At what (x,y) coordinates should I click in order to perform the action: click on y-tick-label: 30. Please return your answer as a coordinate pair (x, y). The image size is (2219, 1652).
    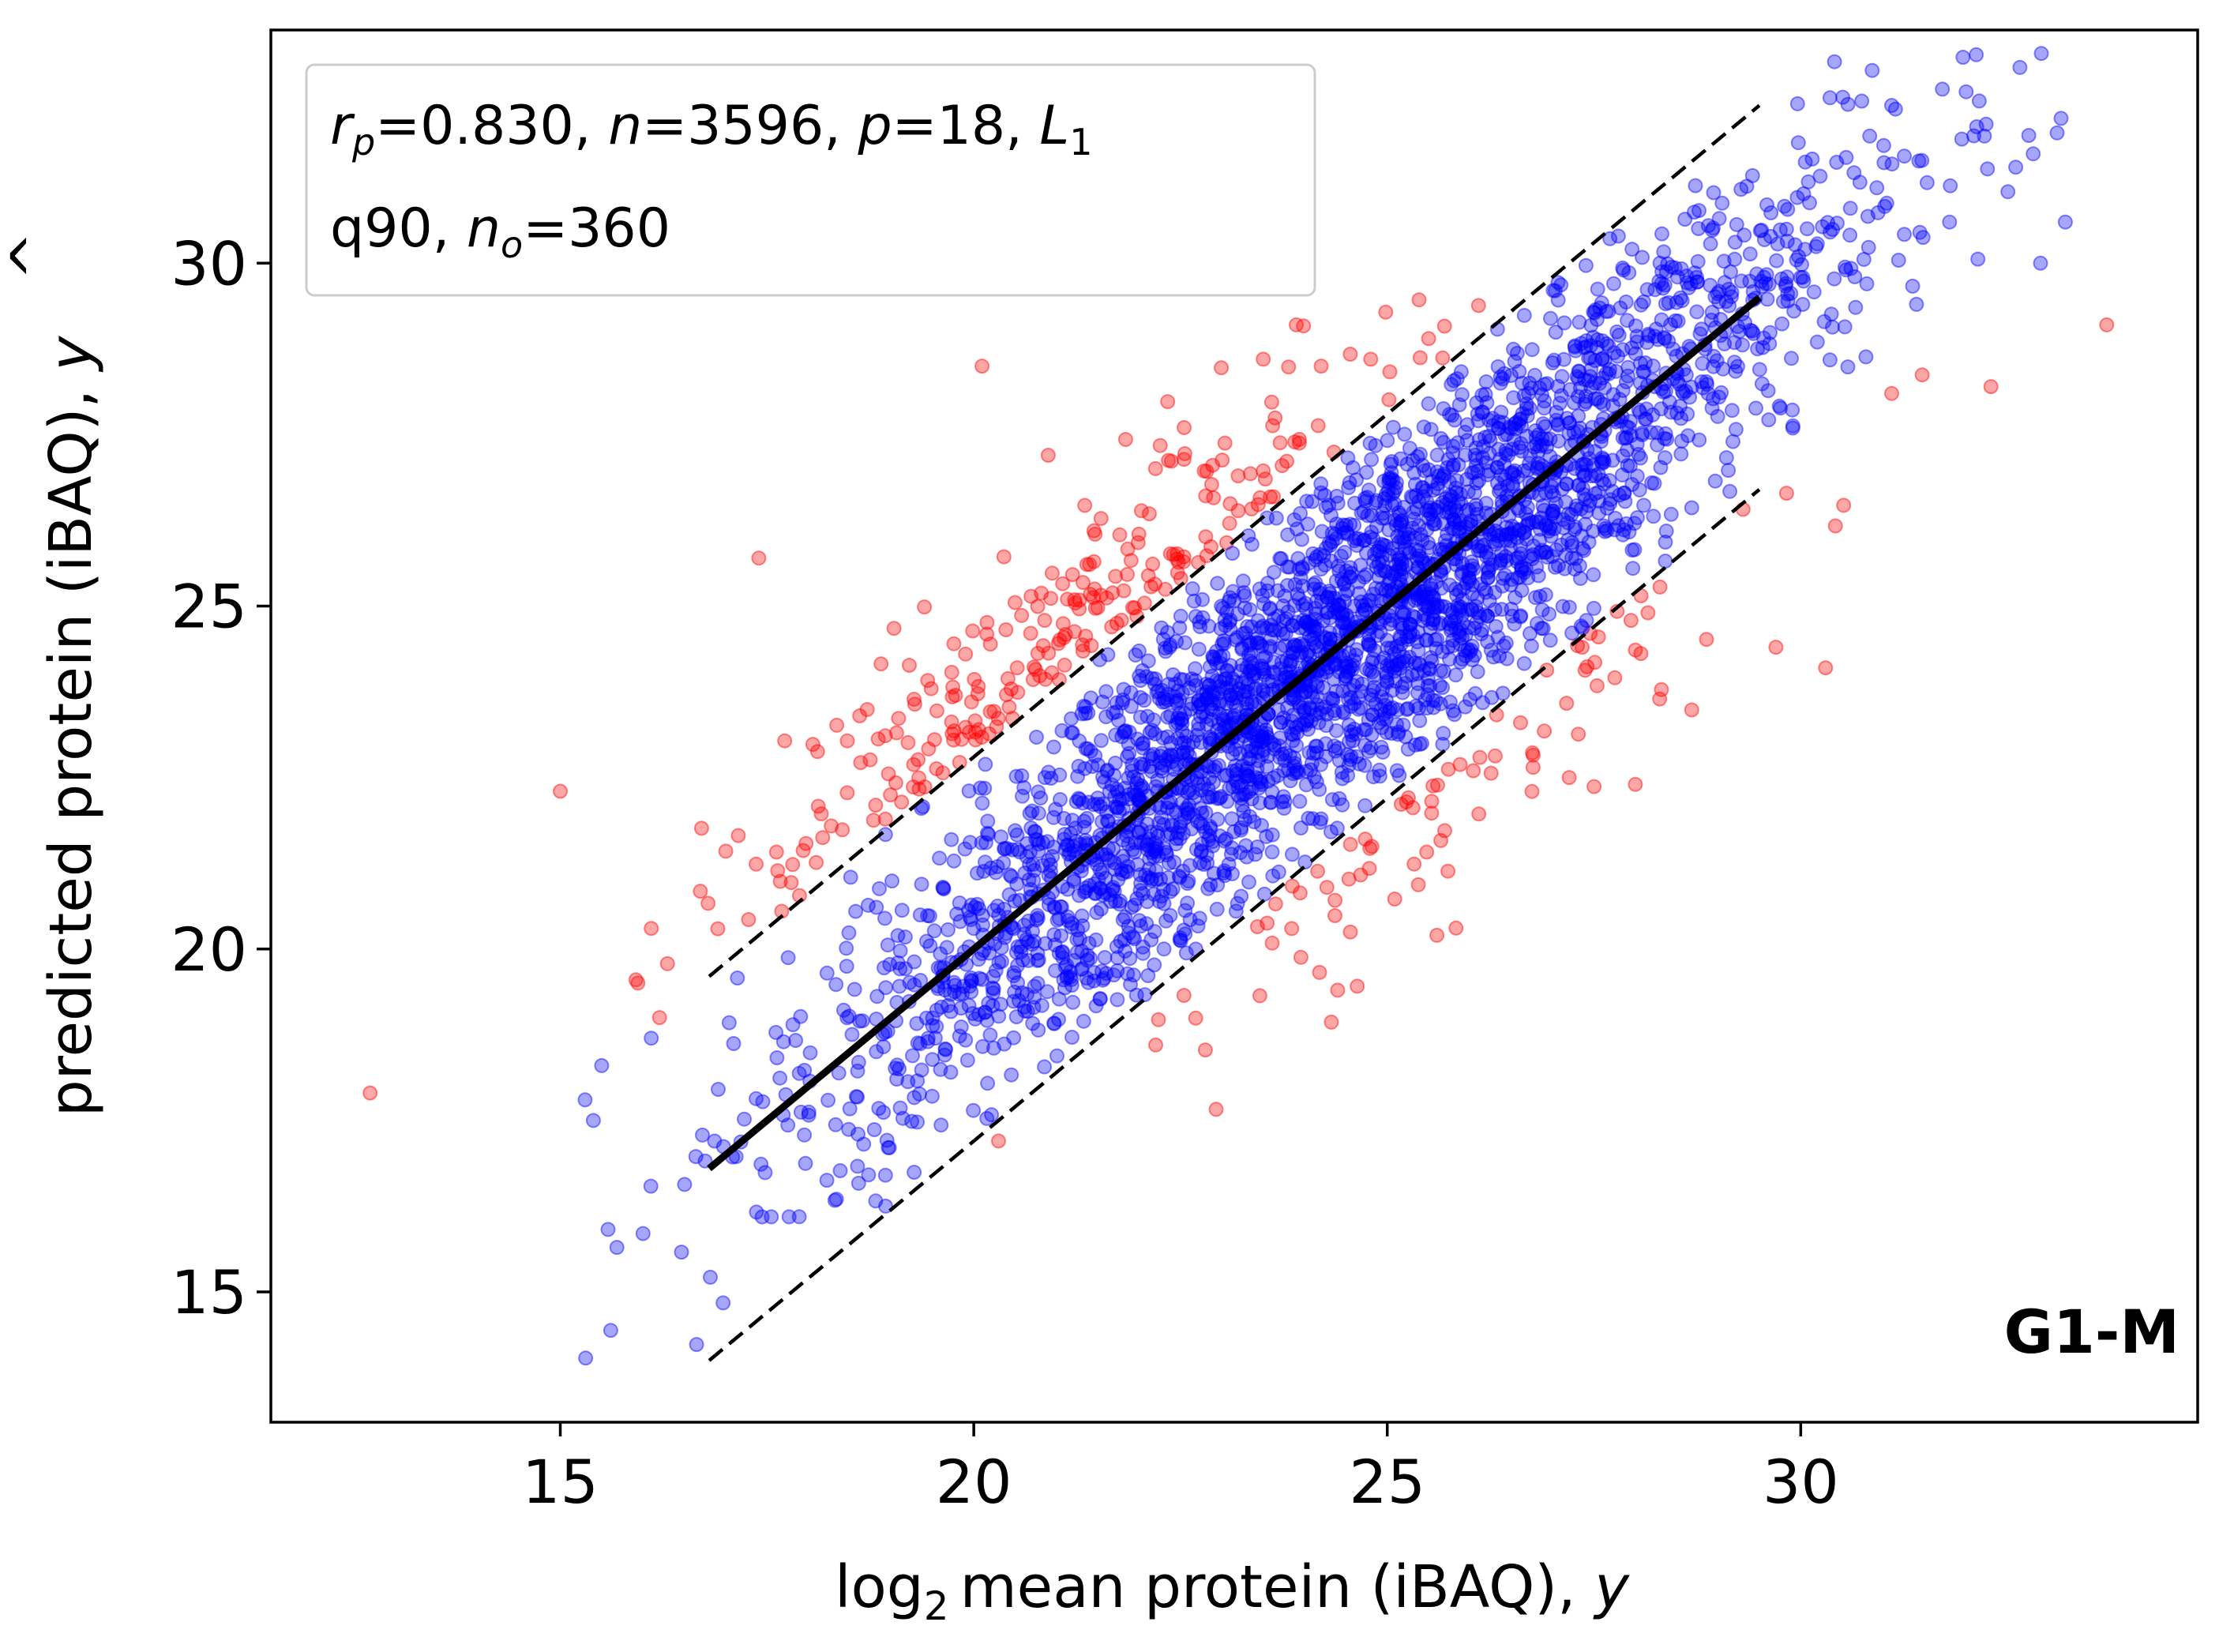
    Looking at the image, I should click on (209, 263).